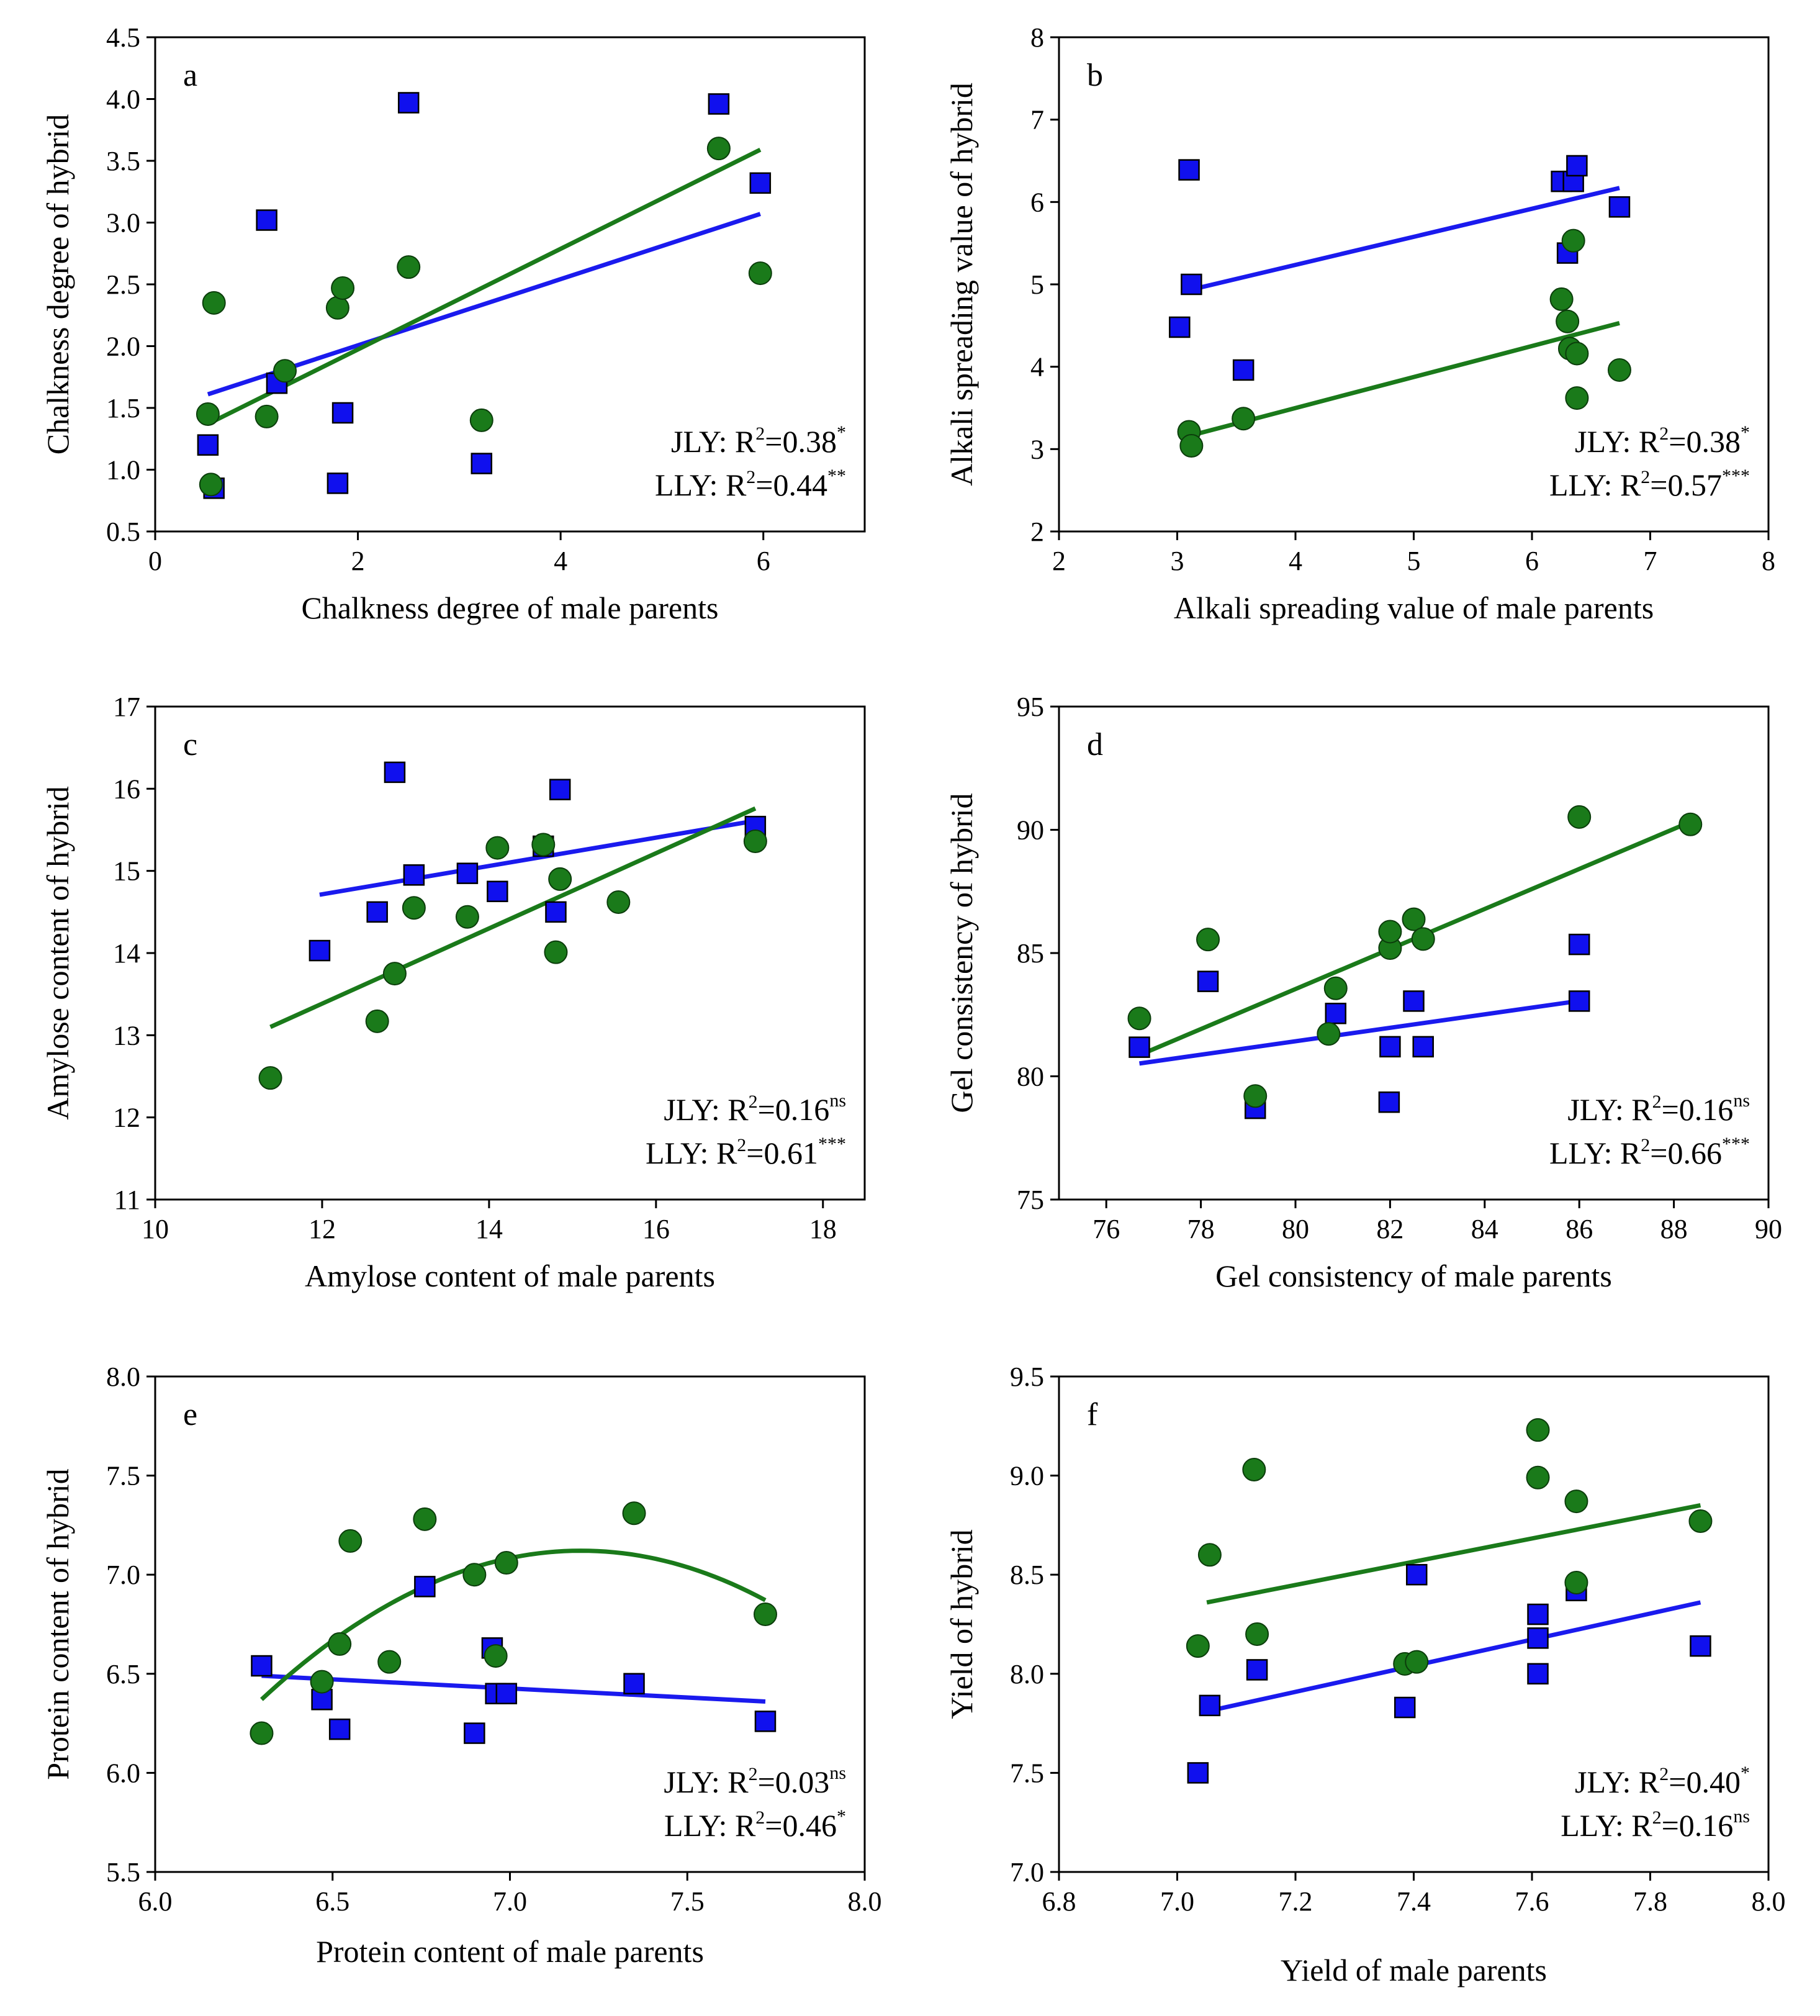 This screenshot has width=1820, height=2016. Describe the element at coordinates (688, 1901) in the screenshot. I see `x-tick-label: 7.5` at that location.